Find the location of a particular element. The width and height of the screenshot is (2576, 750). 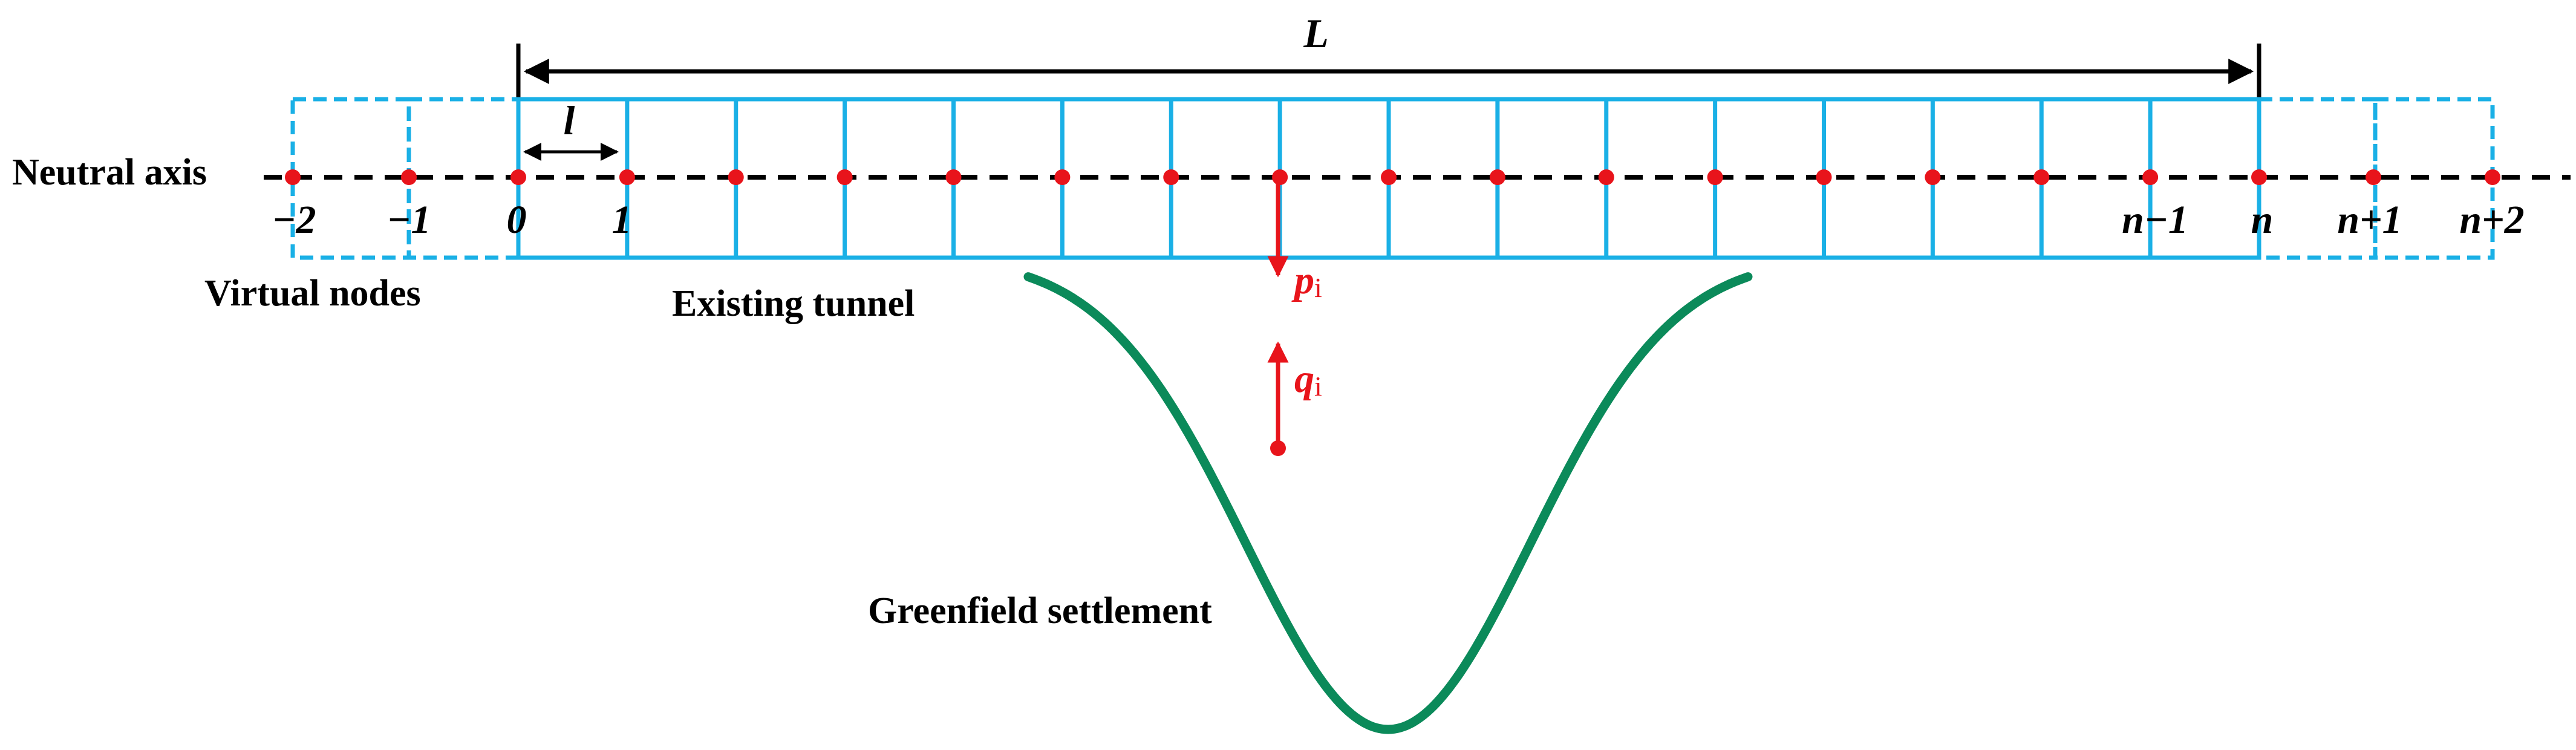

force-q-arrow: qi is located at coordinates (1294, 398).